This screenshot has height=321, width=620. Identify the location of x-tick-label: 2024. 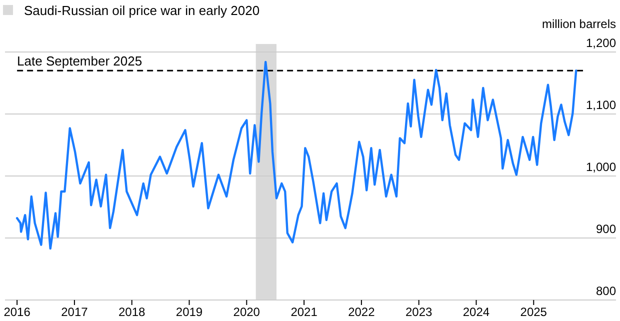
(476, 312).